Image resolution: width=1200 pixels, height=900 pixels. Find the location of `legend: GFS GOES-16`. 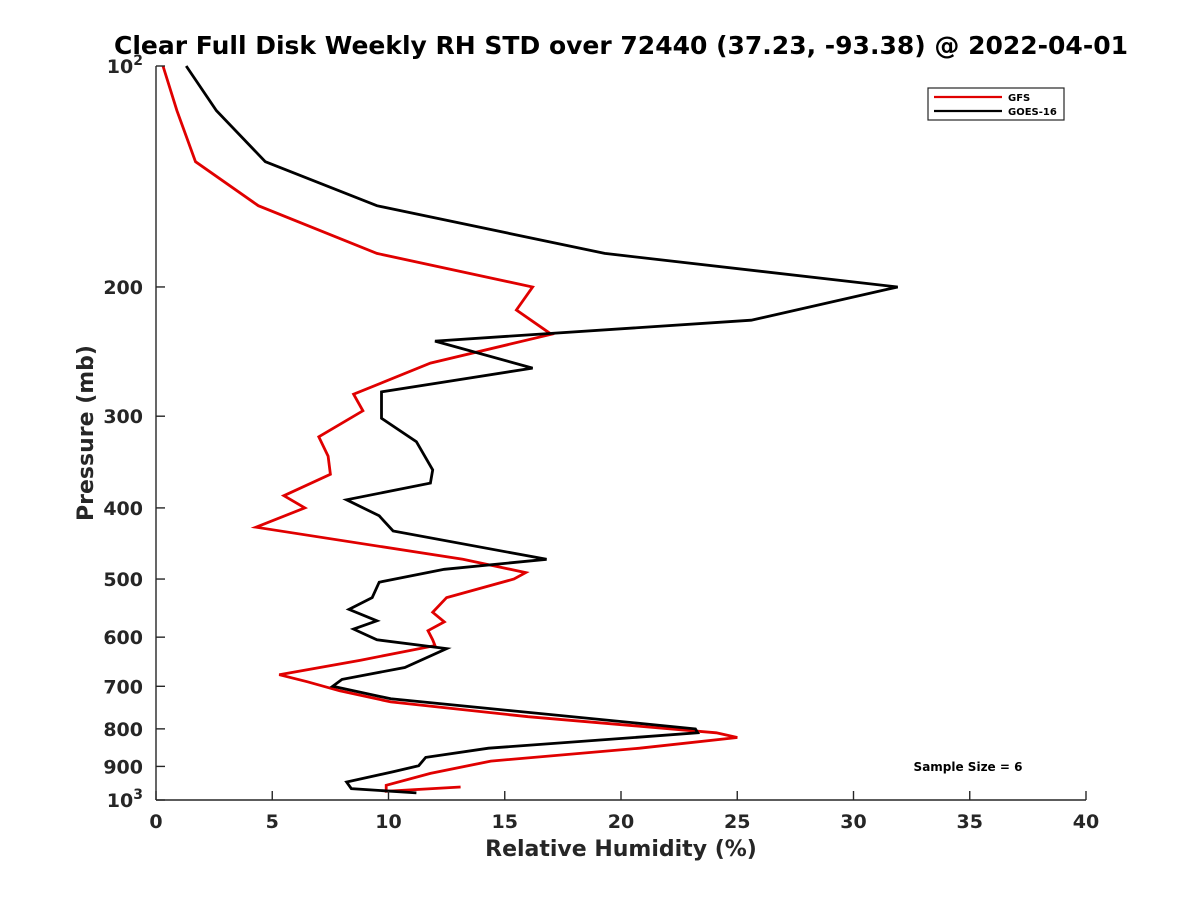

legend: GFS GOES-16 is located at coordinates (996, 104).